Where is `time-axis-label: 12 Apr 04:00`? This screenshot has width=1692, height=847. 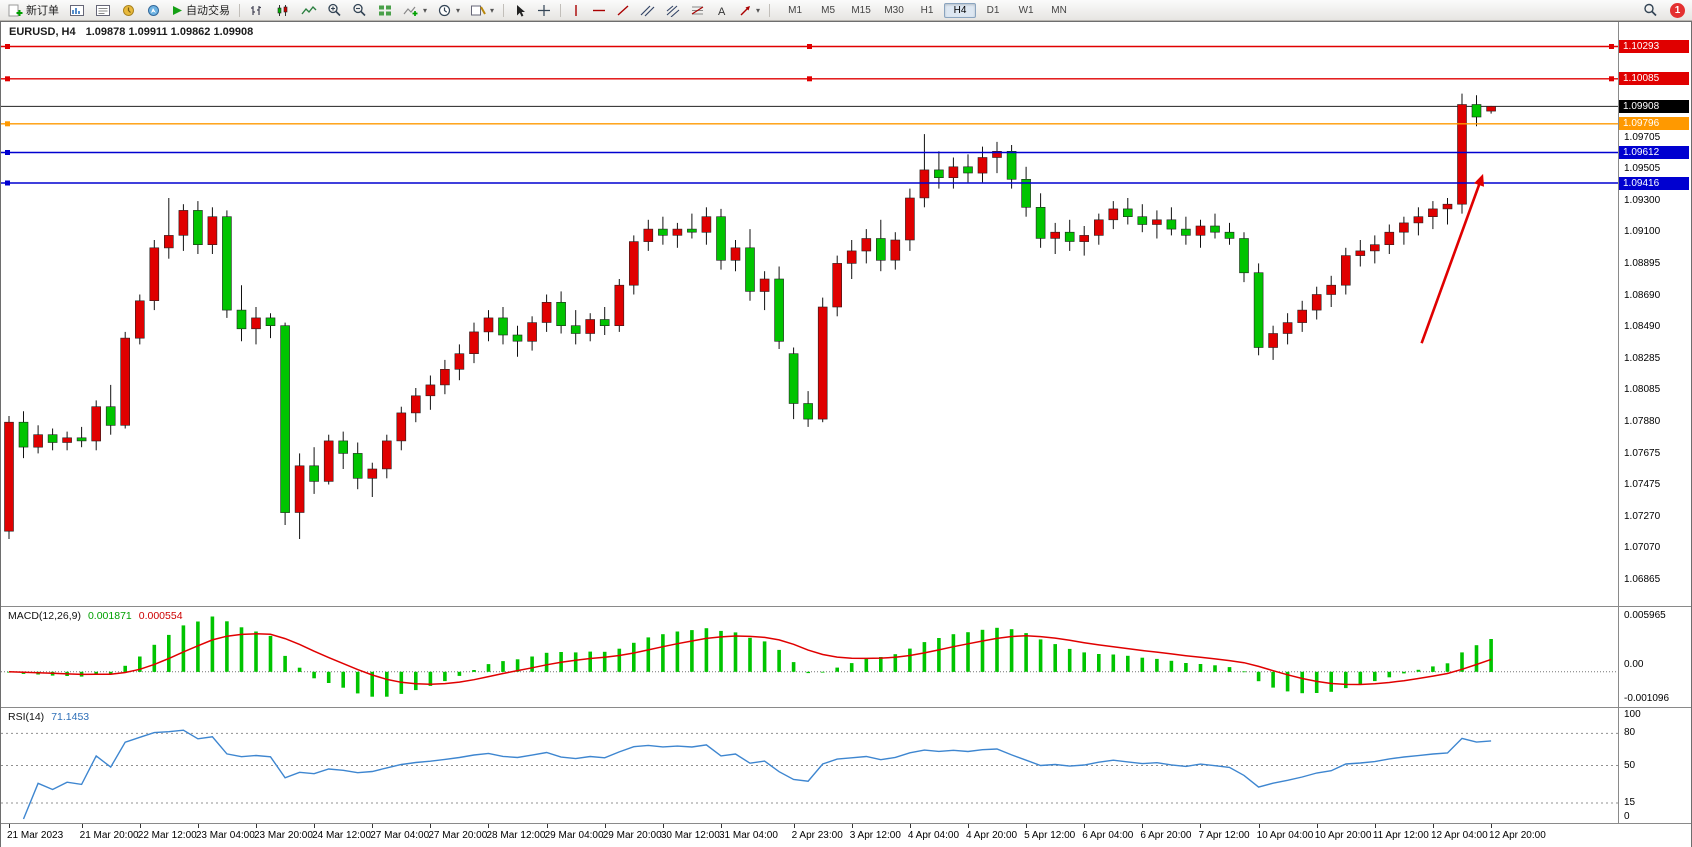
time-axis-label: 12 Apr 04:00 is located at coordinates (1459, 835).